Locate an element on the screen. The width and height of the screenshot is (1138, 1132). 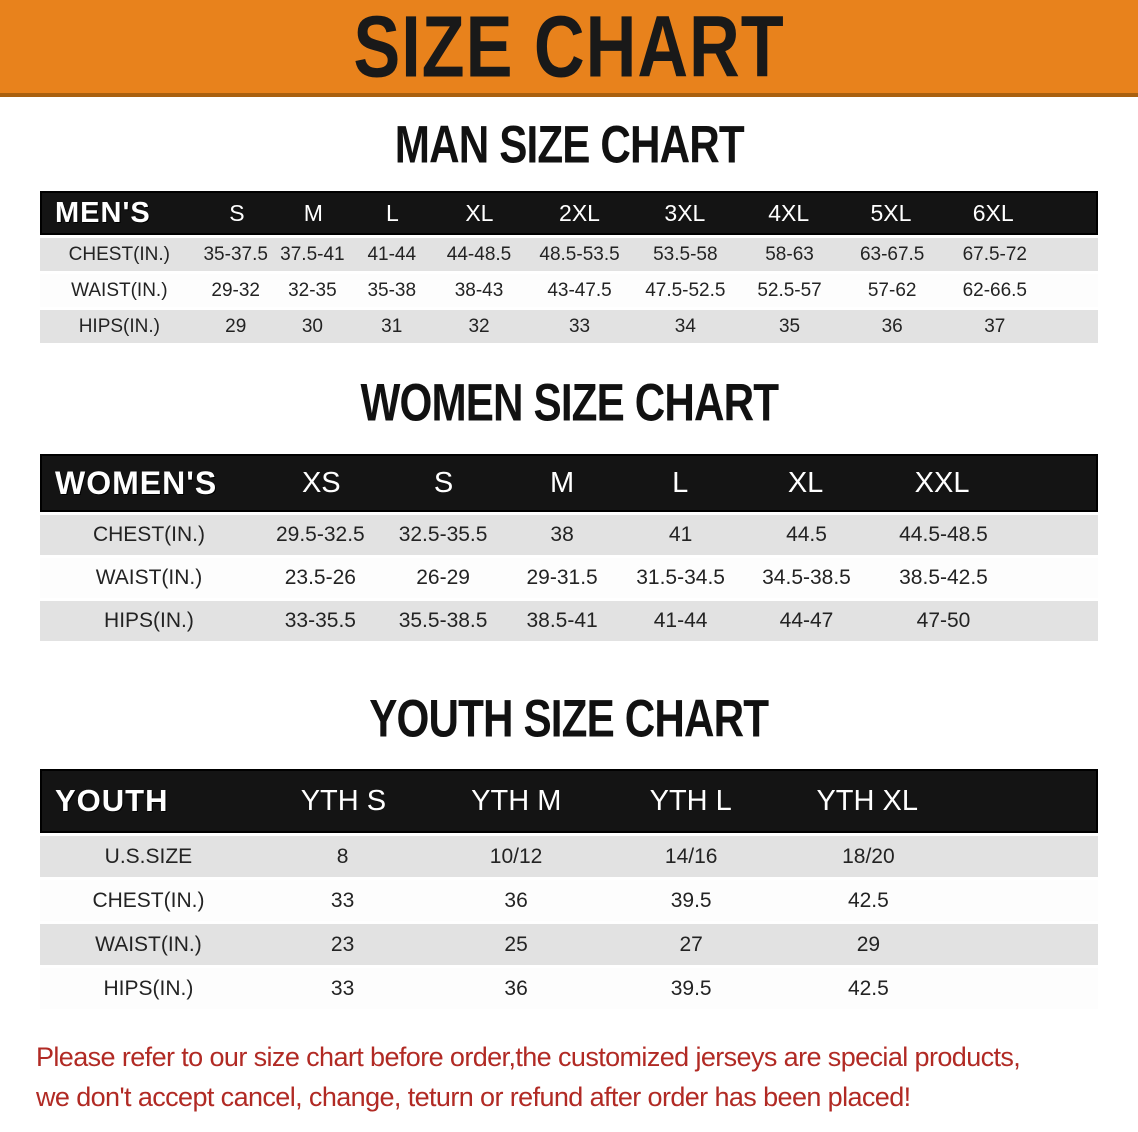
column-header: YTH M is located at coordinates (516, 800).